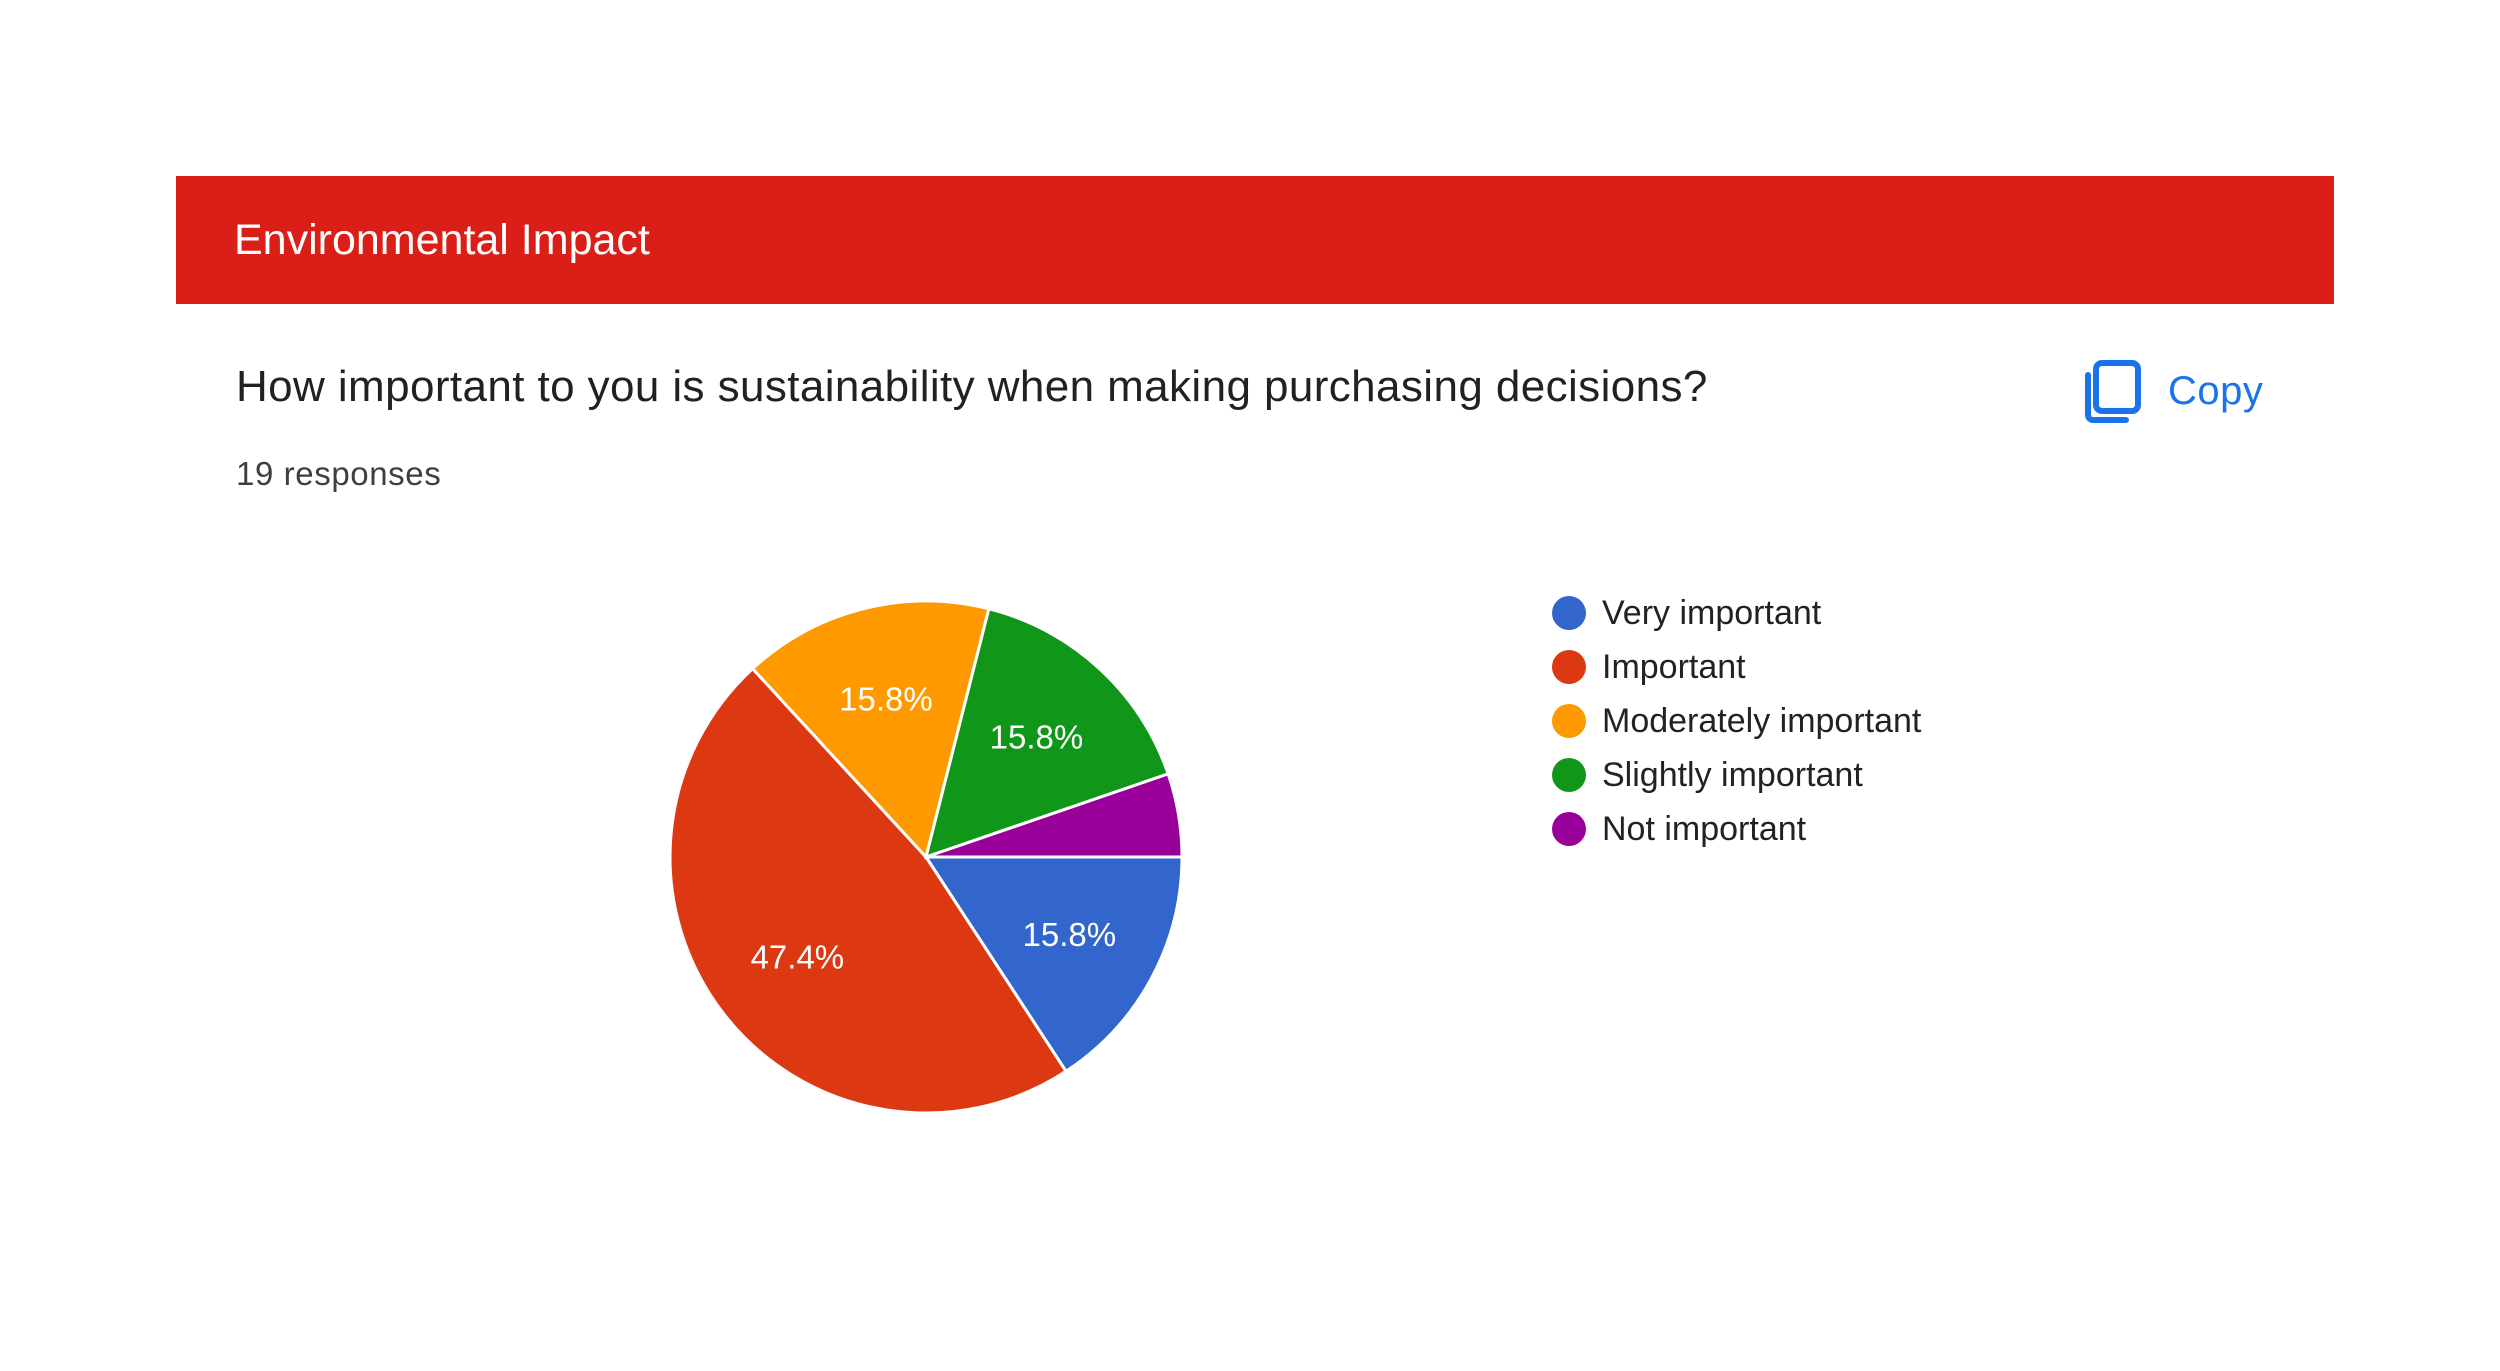 The height and width of the screenshot is (1371, 2500). I want to click on pie-slice-very-important, so click(1053, 964).